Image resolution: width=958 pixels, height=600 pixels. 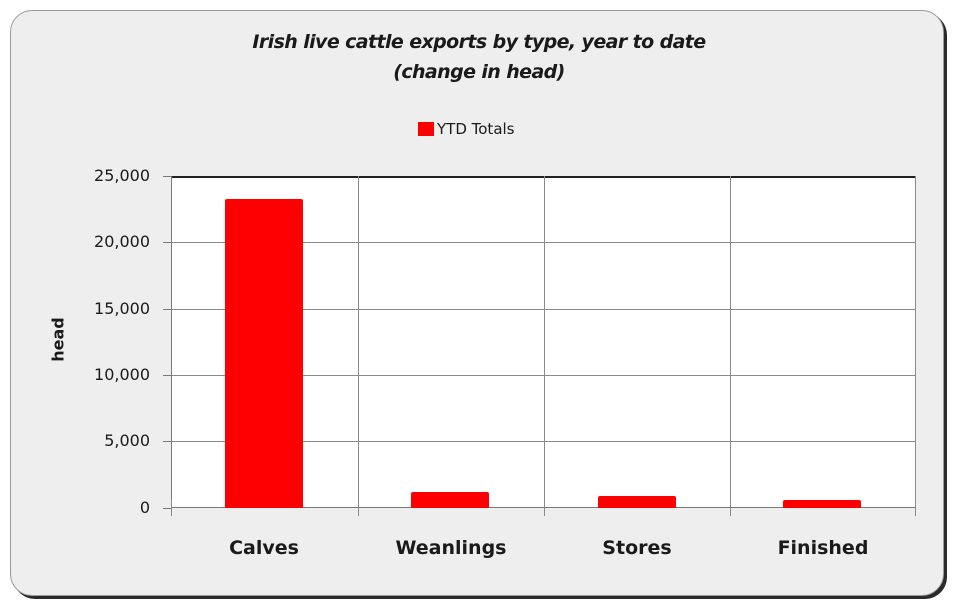 I want to click on y-tick-label: 10,000, so click(x=122, y=374).